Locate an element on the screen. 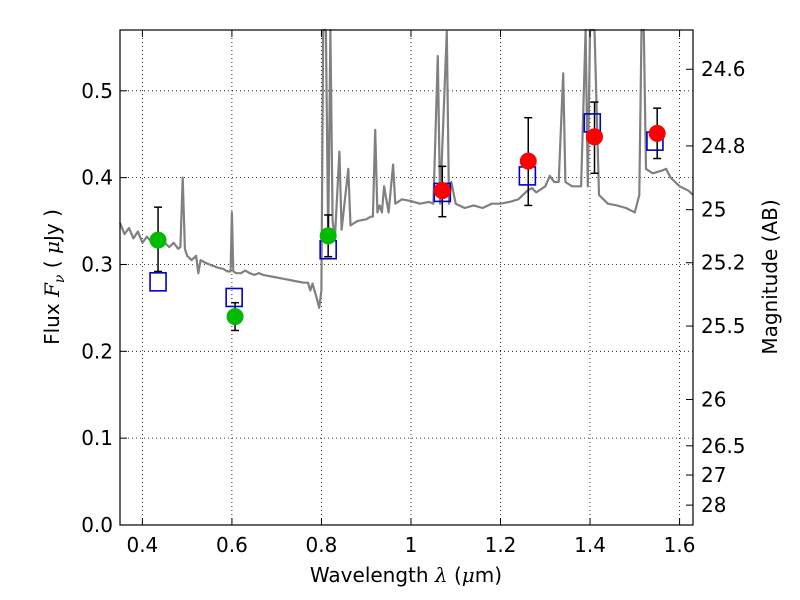 The image size is (800, 600). magnitude-tick-label: 27 is located at coordinates (713, 475).